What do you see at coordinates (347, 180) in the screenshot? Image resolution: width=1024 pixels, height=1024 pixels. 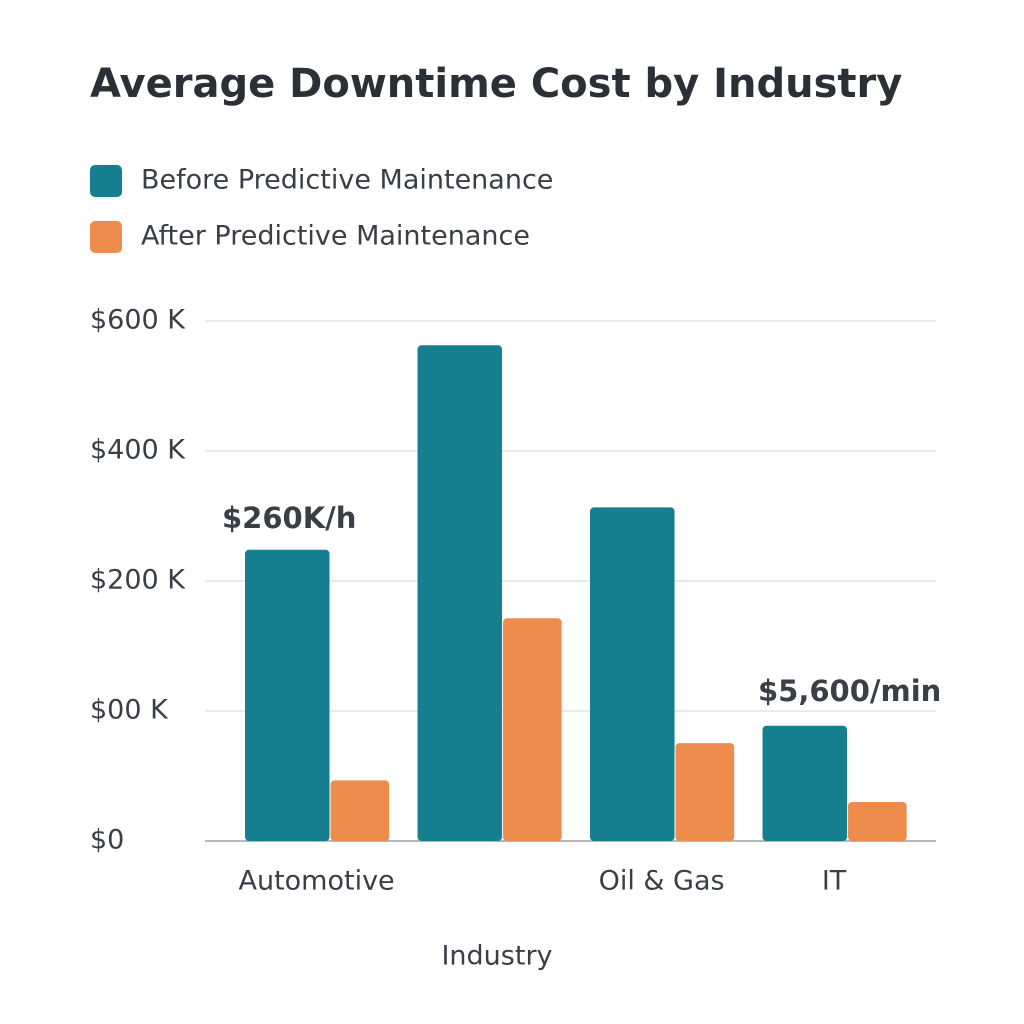 I see `legend-label: Before Predictive Maintenance` at bounding box center [347, 180].